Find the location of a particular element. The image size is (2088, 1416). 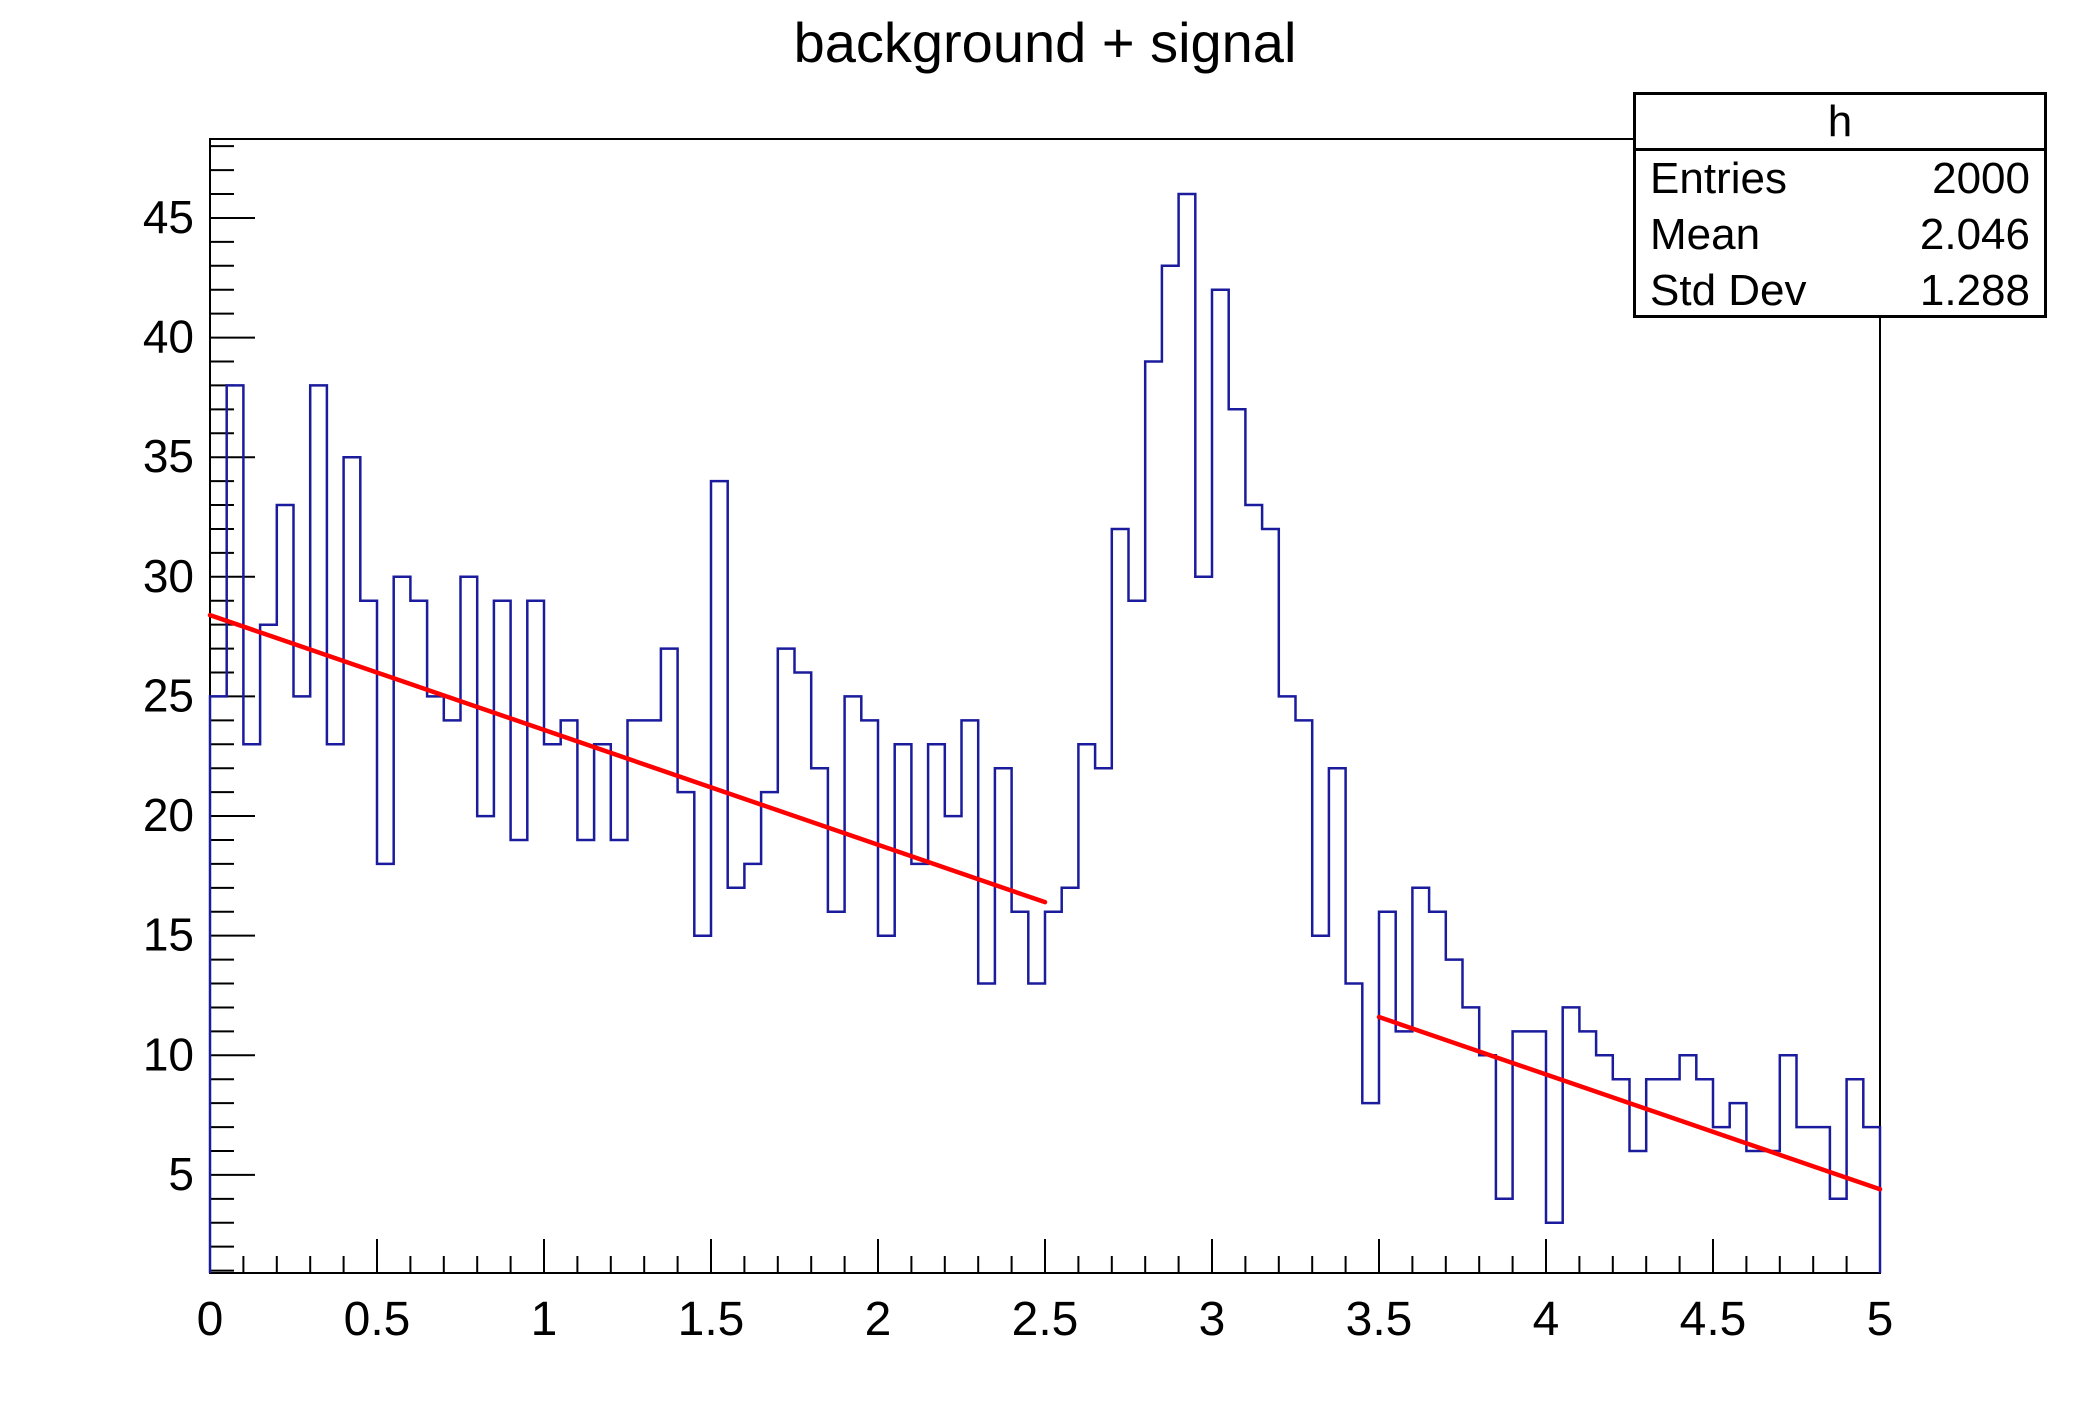

background-fit-right-sideband is located at coordinates (1629, 1103).